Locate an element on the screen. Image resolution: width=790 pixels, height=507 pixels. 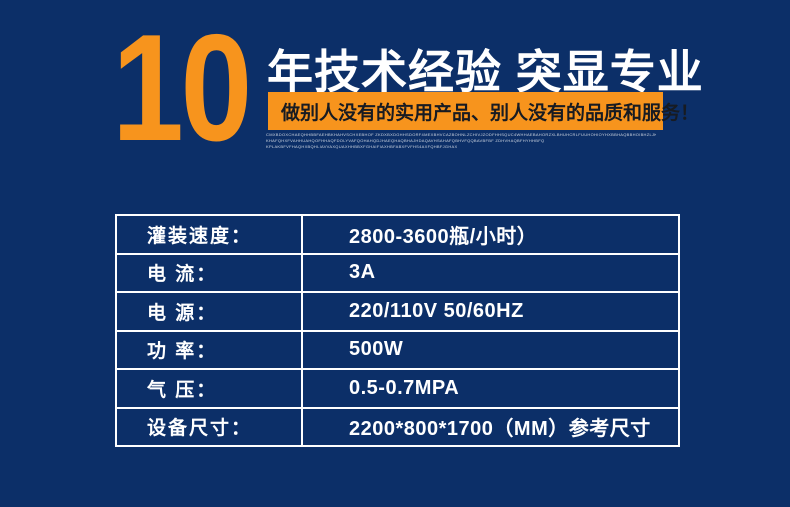
spec-value: 3A is located at coordinates (362, 272).